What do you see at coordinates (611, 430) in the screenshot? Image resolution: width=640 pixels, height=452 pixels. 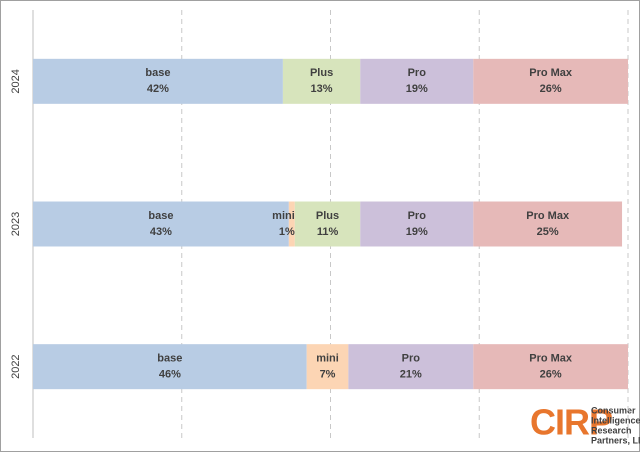 I see `logo-text: Research` at bounding box center [611, 430].